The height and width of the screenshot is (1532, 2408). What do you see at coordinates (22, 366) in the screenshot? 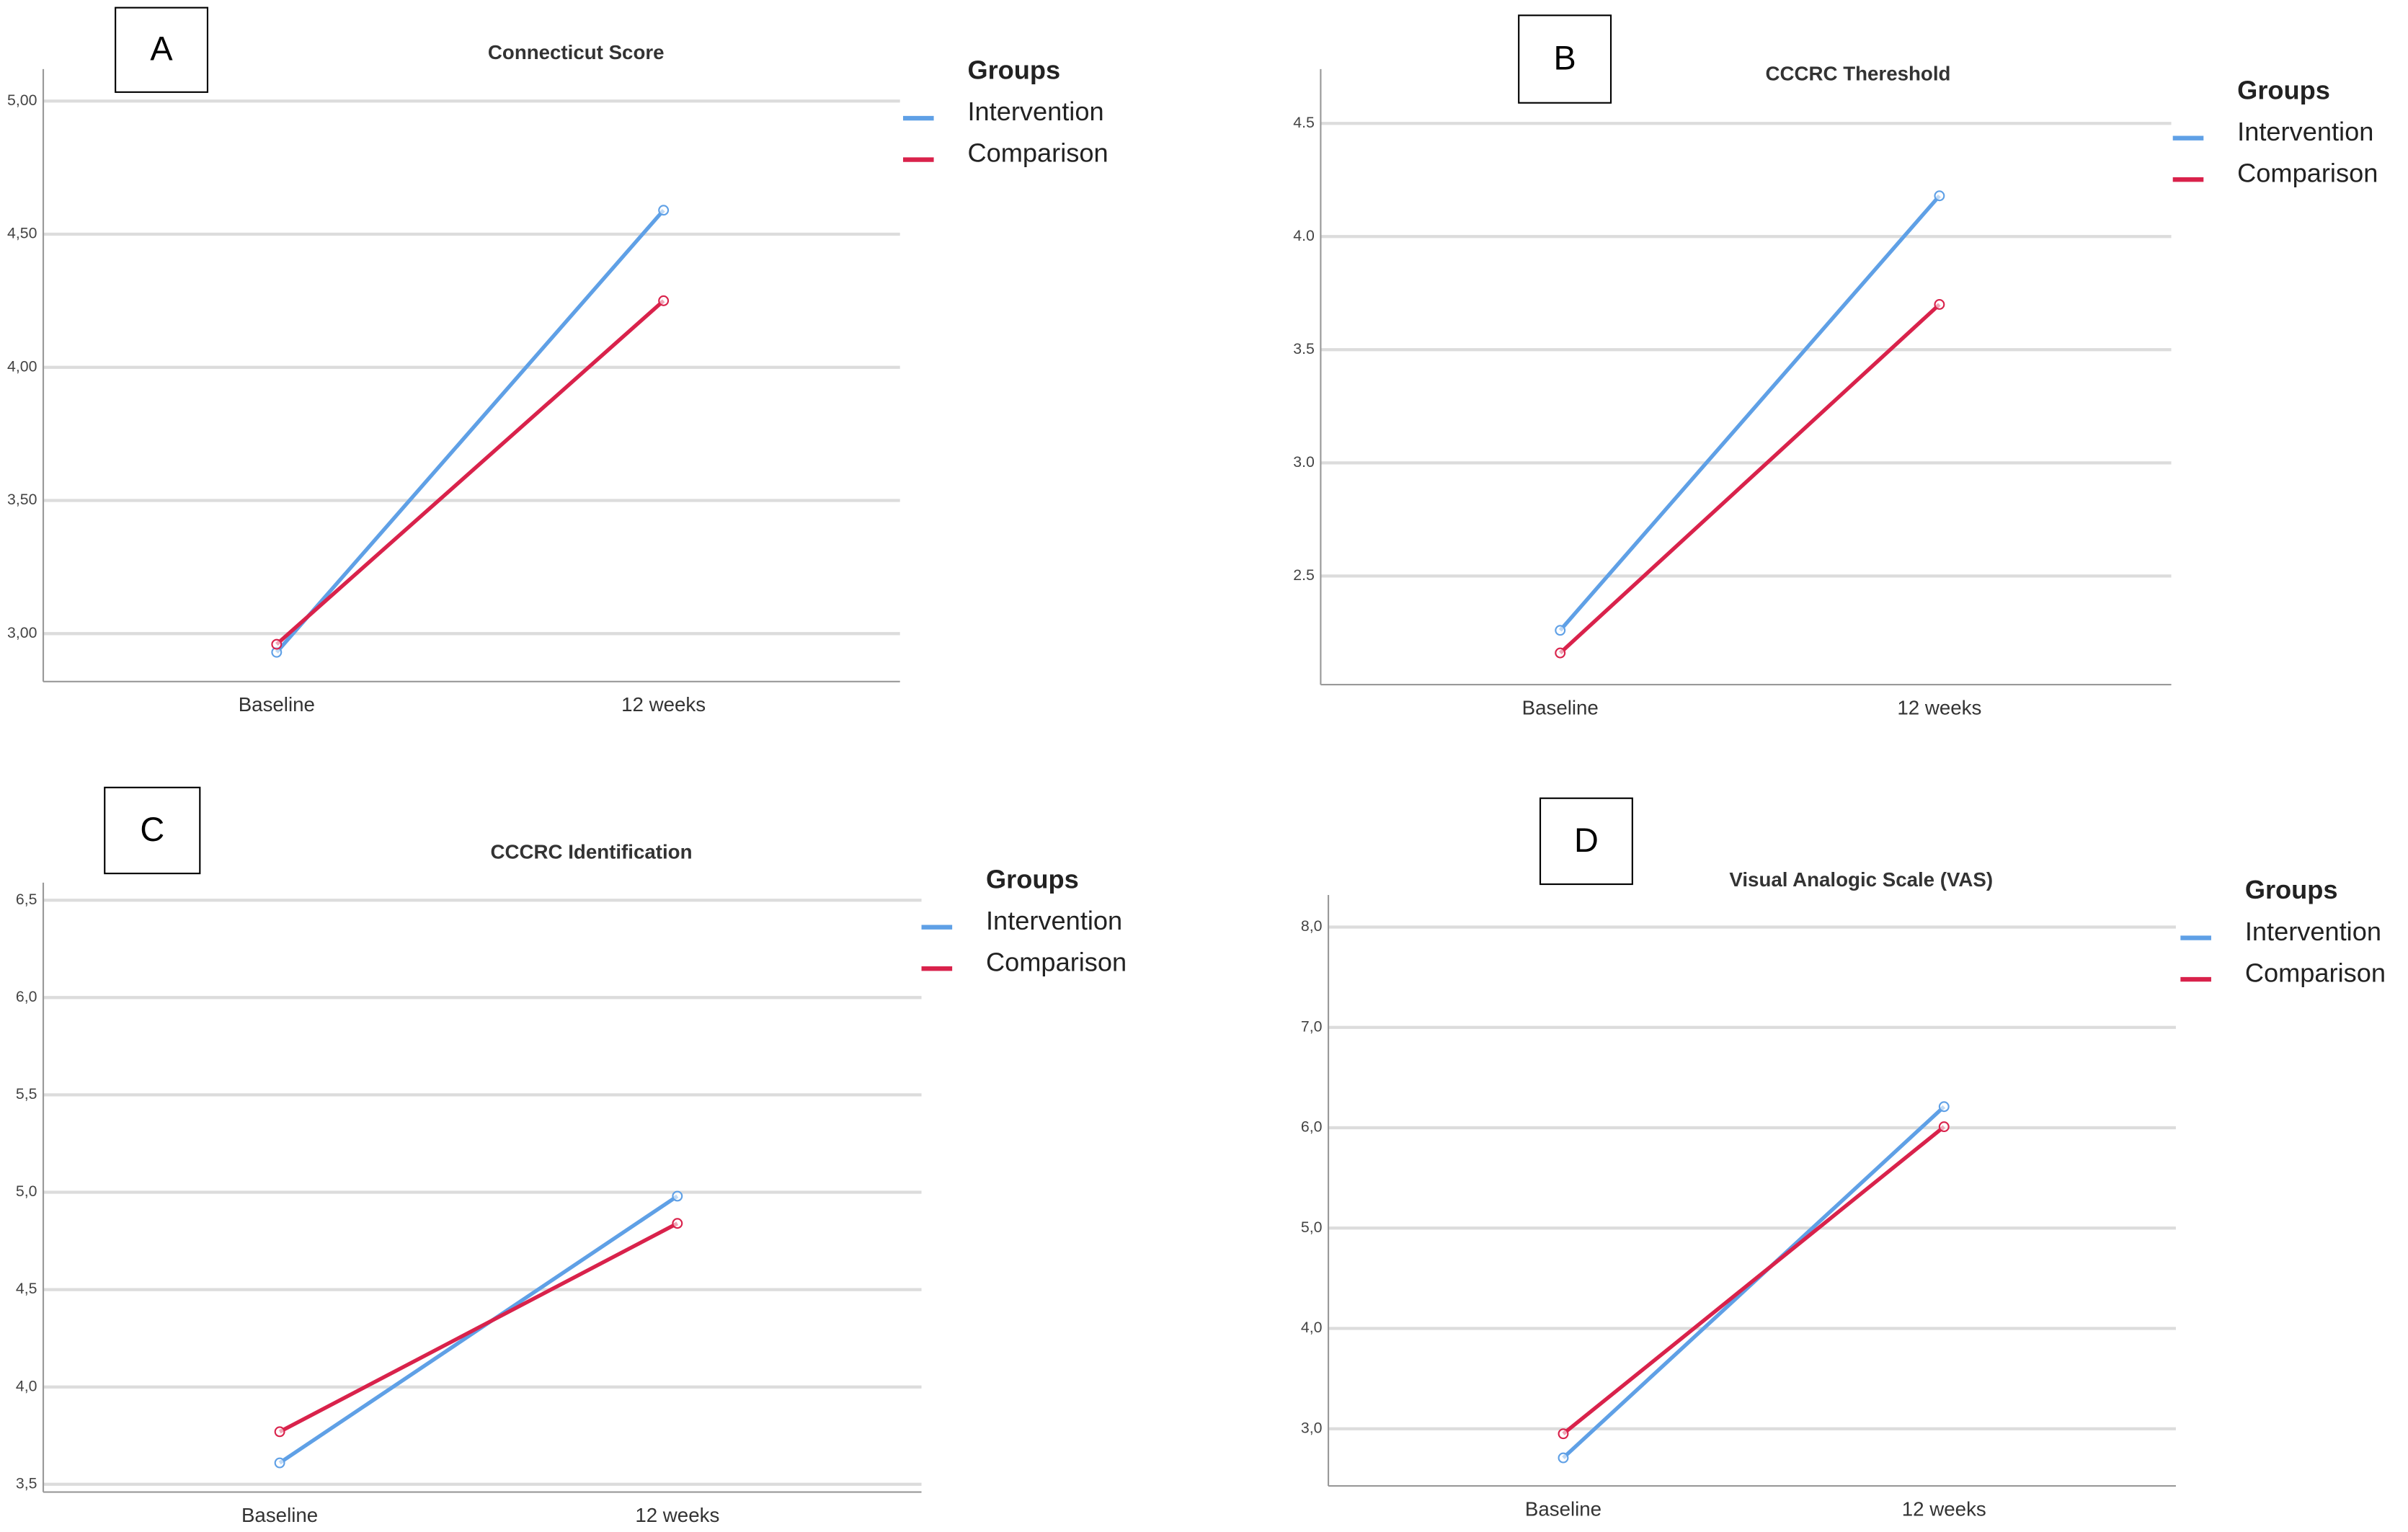
I see `y-tick-label: 4,00` at bounding box center [22, 366].